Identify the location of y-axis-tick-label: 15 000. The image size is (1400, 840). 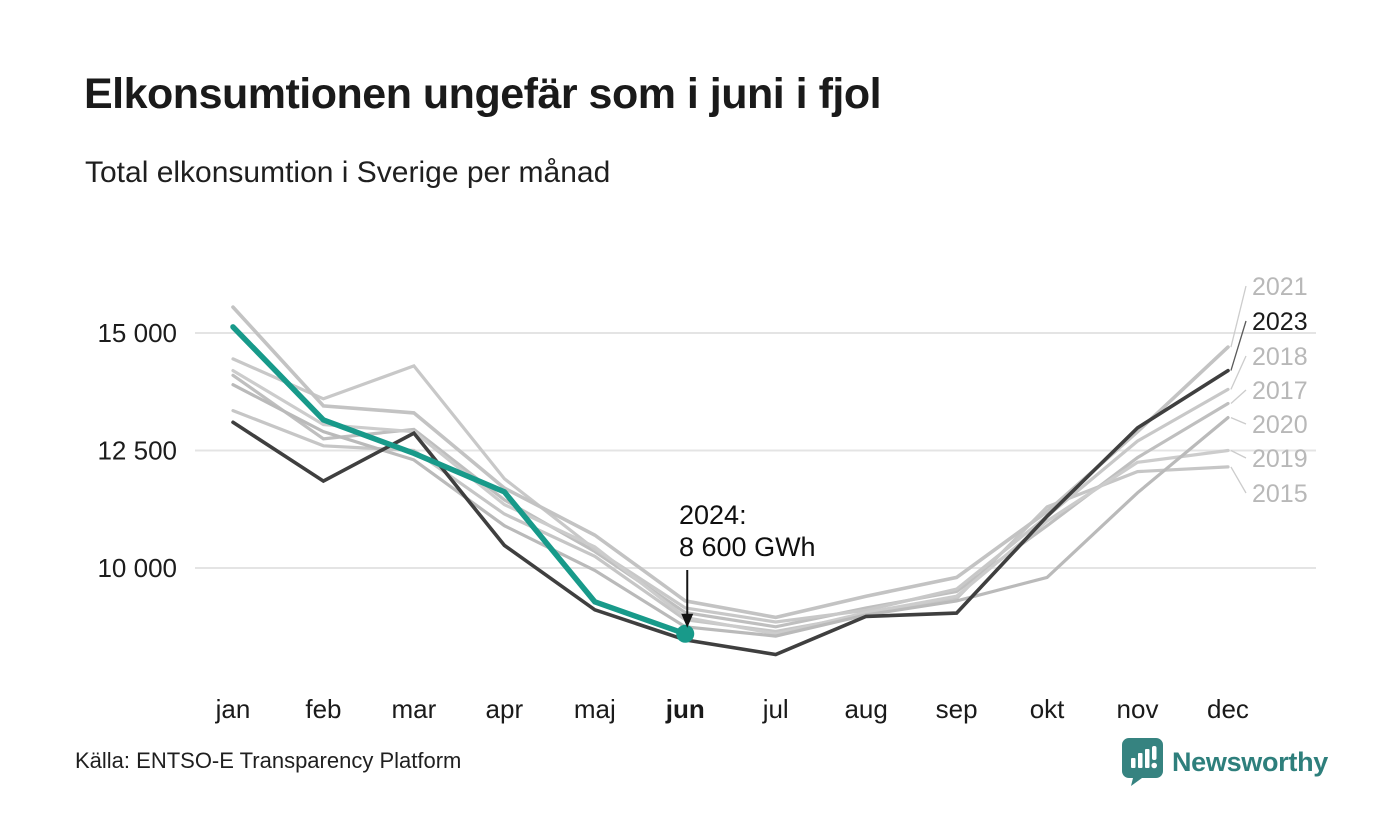
(137, 333).